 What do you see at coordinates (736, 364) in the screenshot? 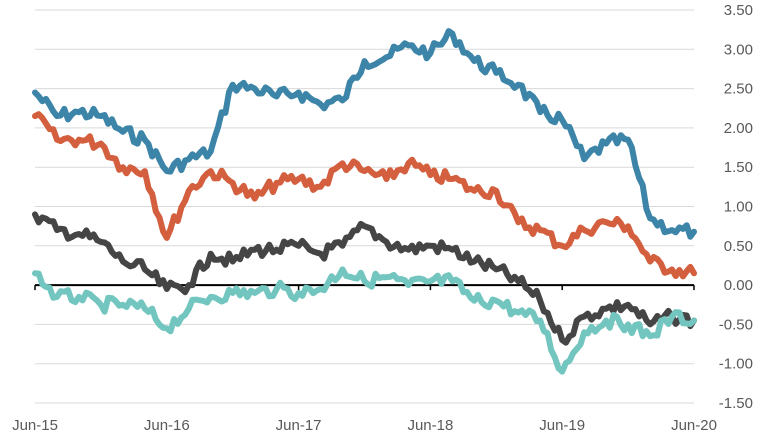
I see `y-tick-label: -1.00` at bounding box center [736, 364].